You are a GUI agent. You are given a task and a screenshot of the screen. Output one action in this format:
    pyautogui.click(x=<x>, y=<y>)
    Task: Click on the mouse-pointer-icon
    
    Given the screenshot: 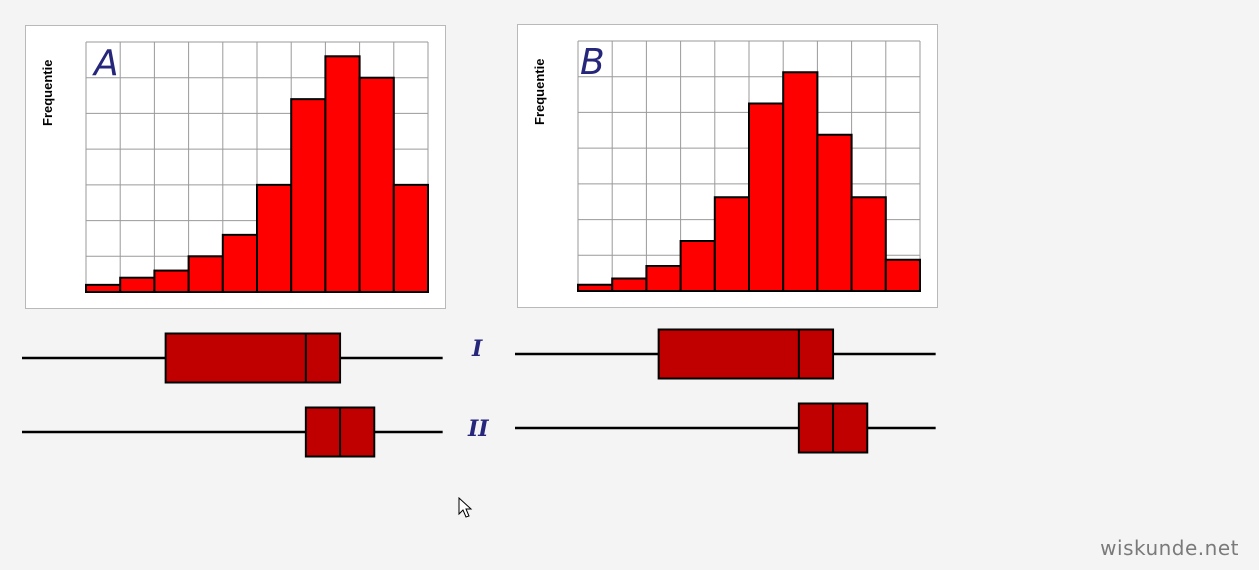 What is the action you would take?
    pyautogui.click(x=465, y=507)
    